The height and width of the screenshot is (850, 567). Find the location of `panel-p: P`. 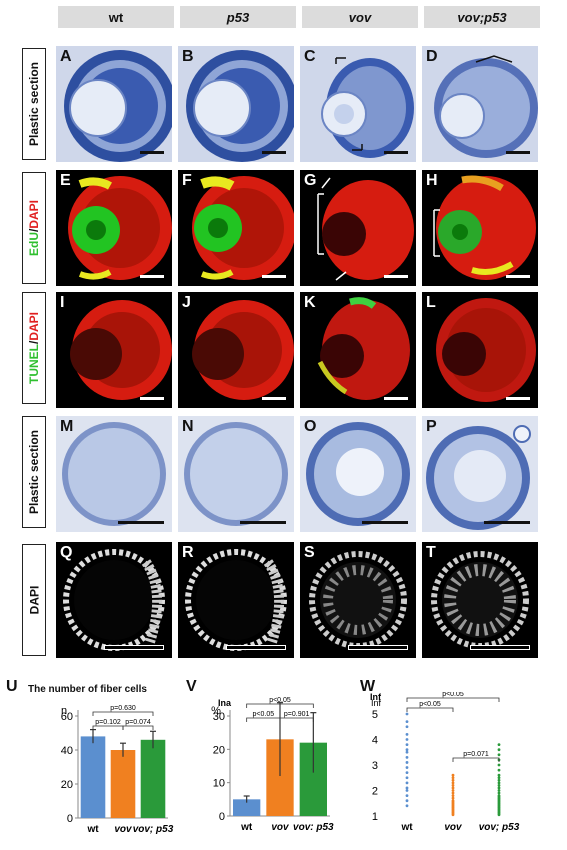

panel-p: P is located at coordinates (480, 474).